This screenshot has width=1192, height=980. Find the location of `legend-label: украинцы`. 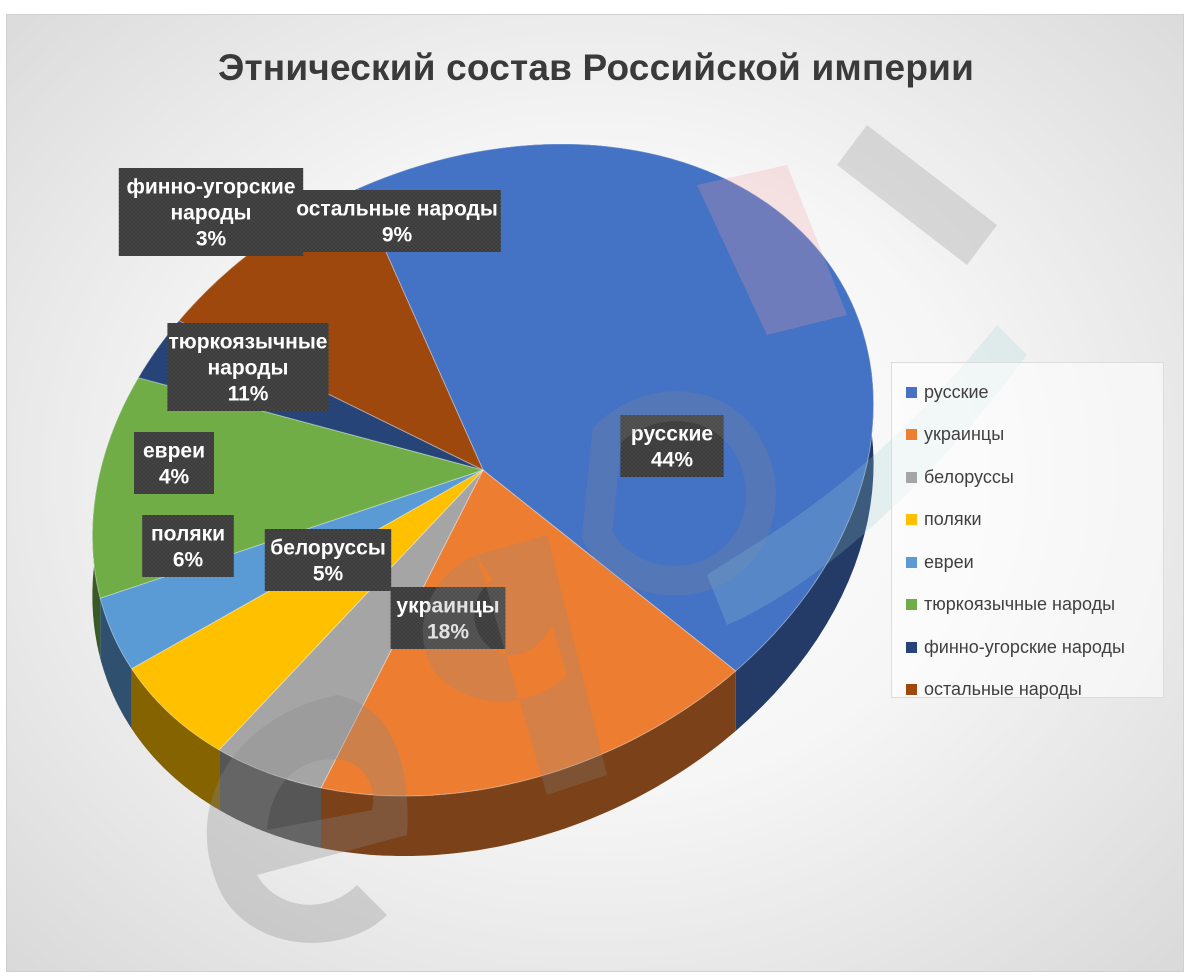

legend-label: украинцы is located at coordinates (964, 434).